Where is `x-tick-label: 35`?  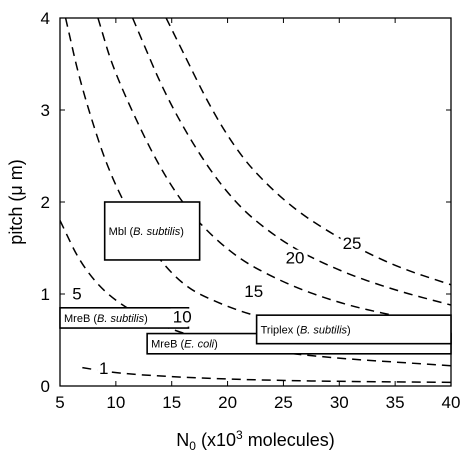 x-tick-label: 35 is located at coordinates (395, 402).